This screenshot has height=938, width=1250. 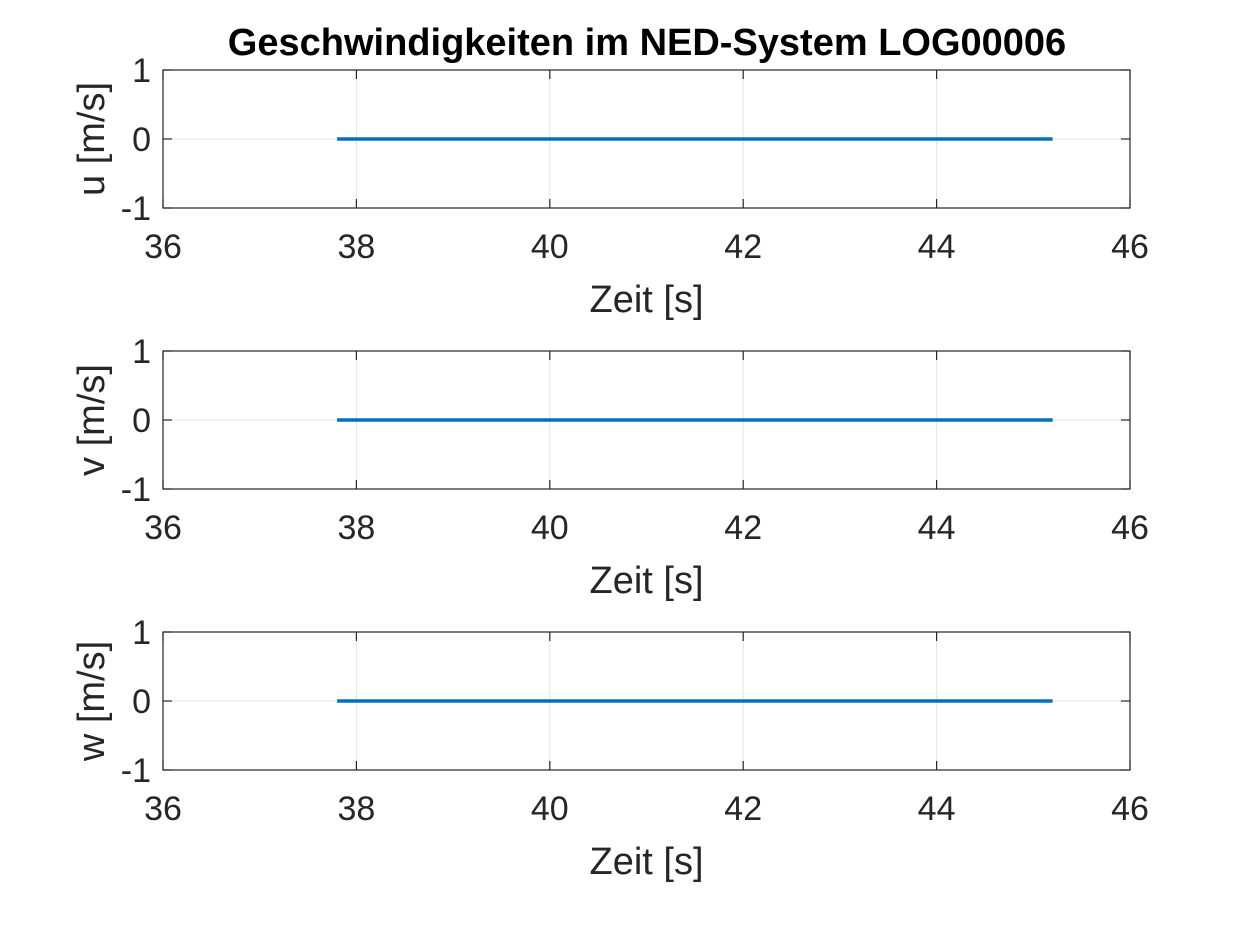 I want to click on y-axis-label: w [m/s], so click(x=92, y=701).